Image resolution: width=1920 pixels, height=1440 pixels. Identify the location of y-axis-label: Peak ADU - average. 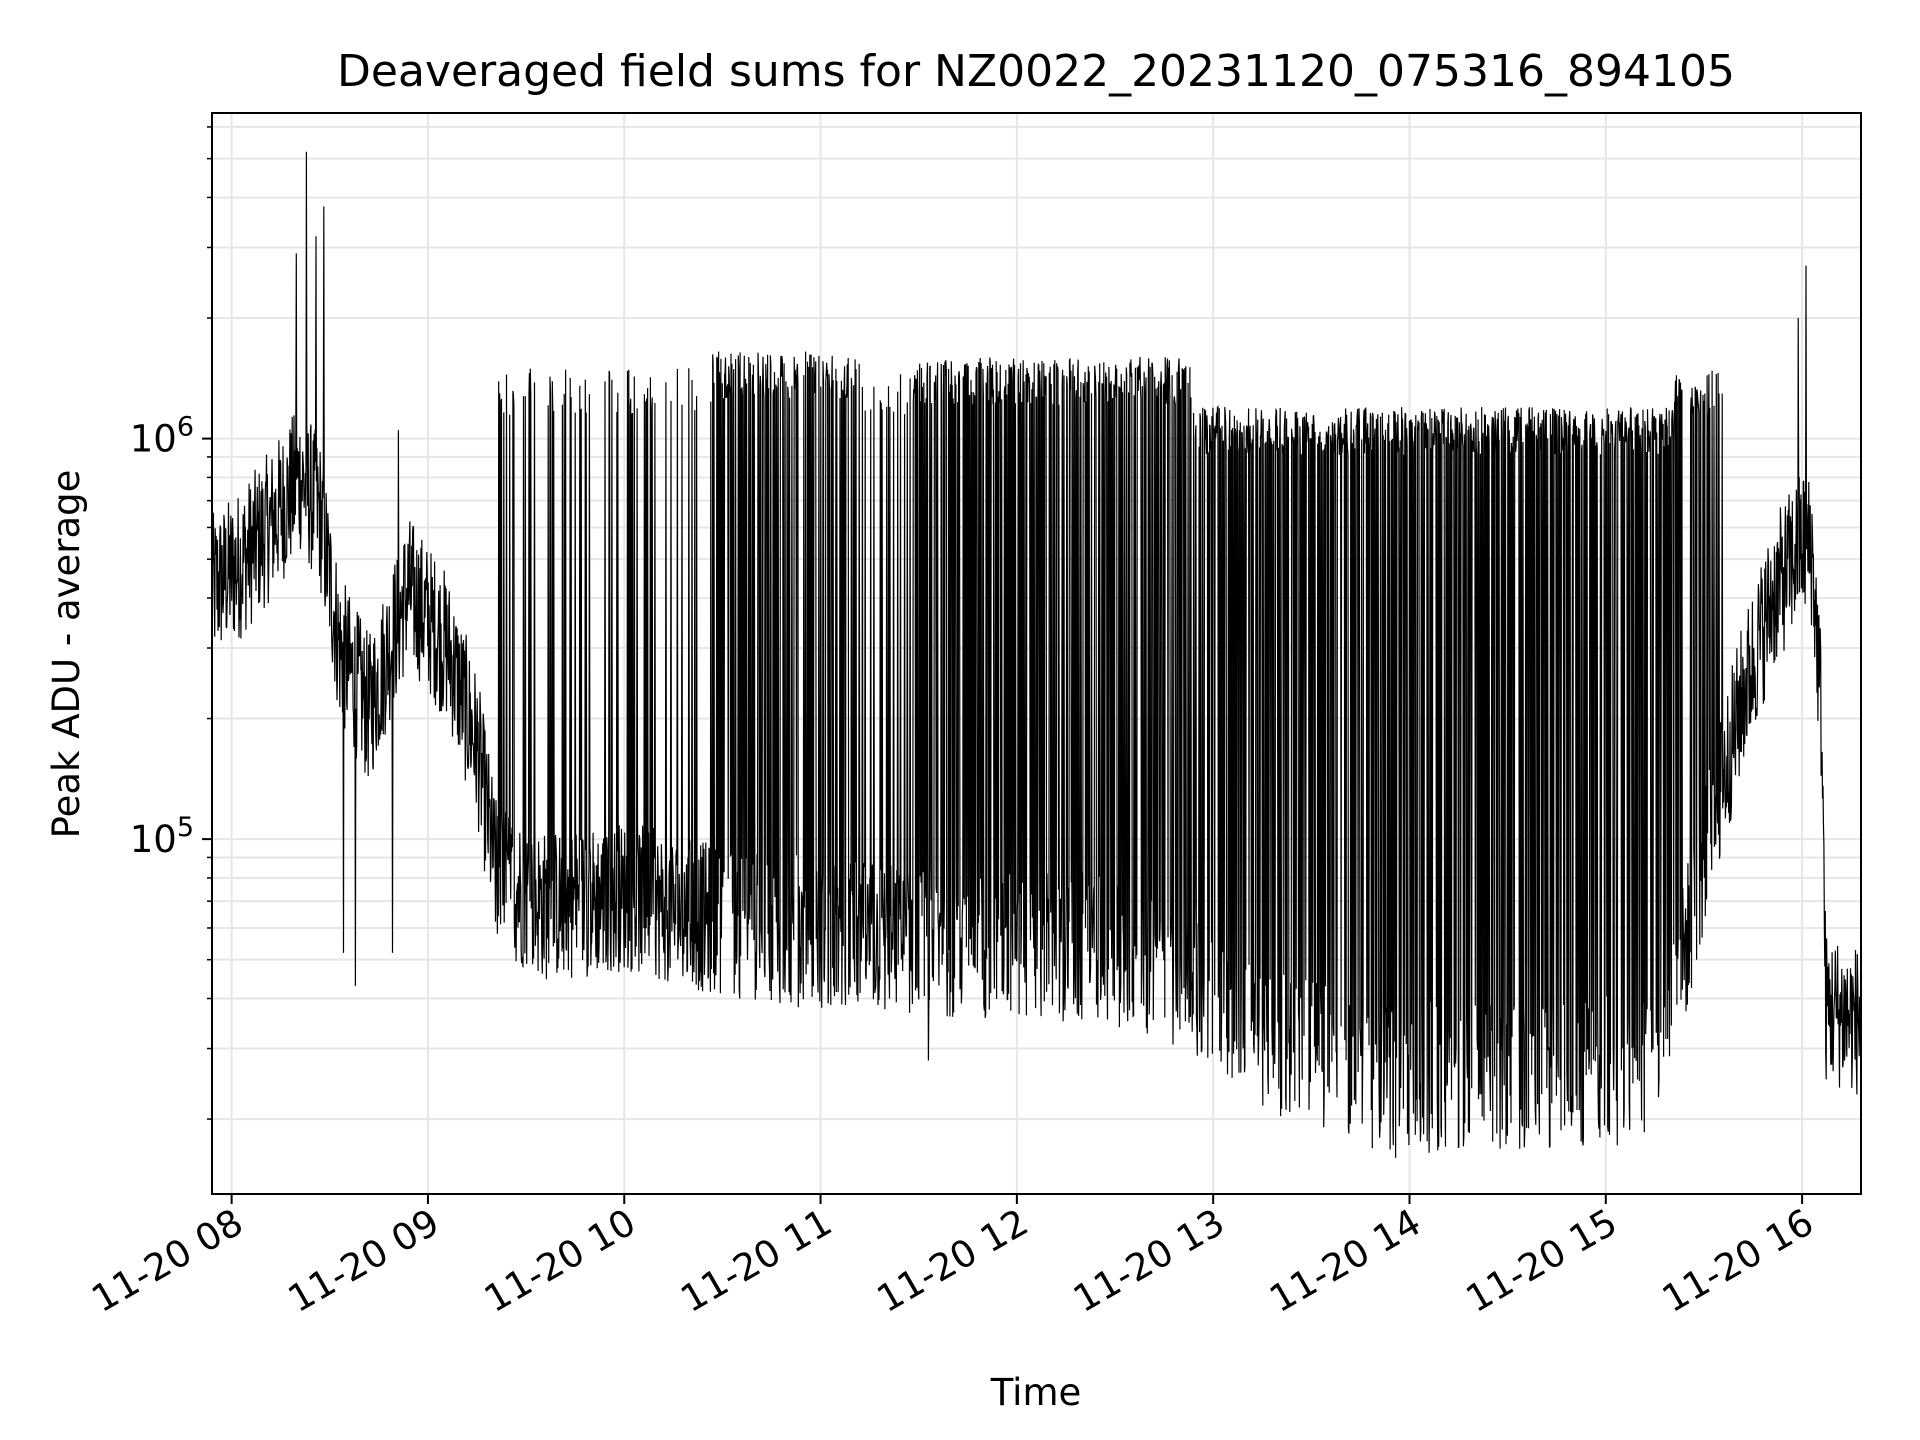
(66, 654).